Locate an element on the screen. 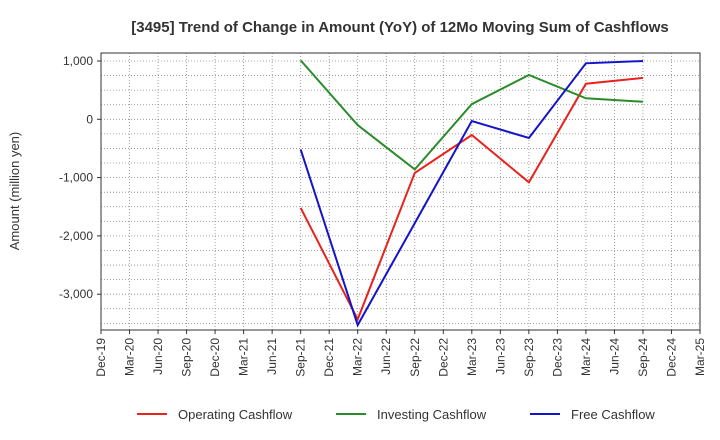 This screenshot has width=720, height=440. y-tick-label: -3,000 is located at coordinates (76, 294).